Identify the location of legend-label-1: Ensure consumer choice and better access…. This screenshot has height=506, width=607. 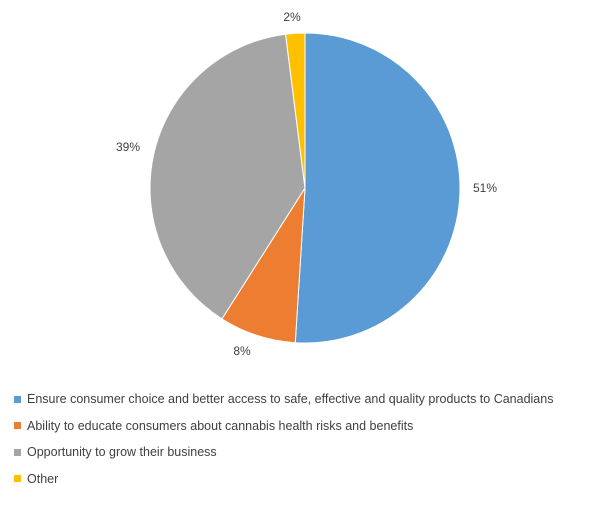
(290, 399).